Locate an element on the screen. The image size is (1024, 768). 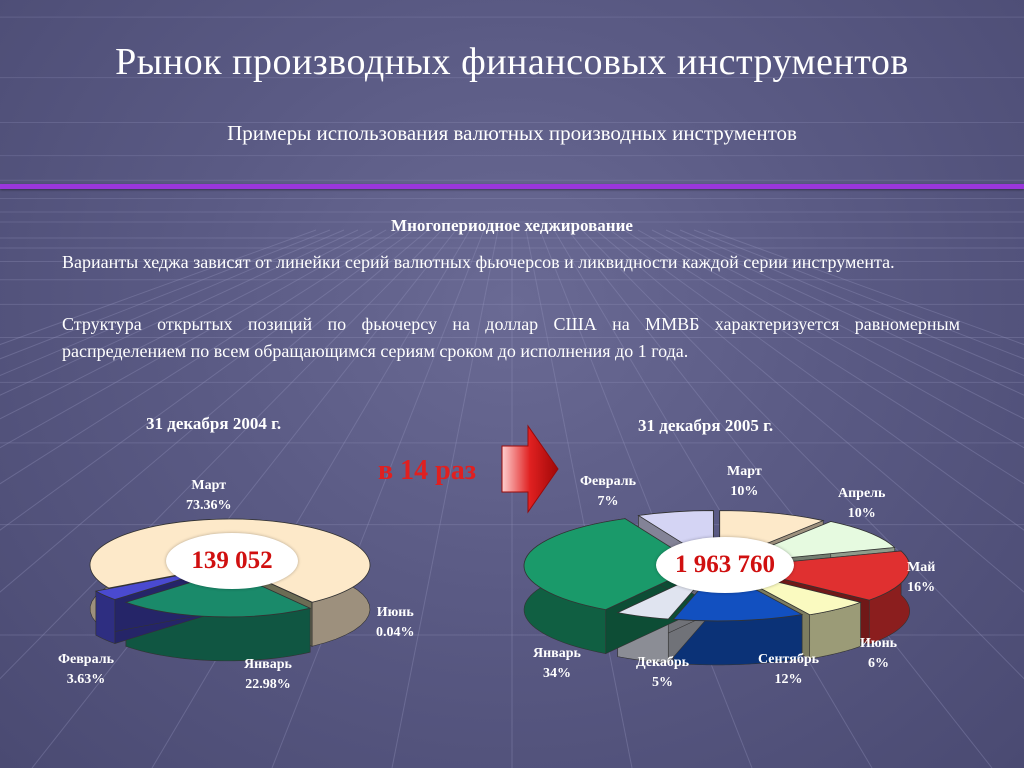
label-2005-fevral: Февраль 7% is located at coordinates (608, 491).